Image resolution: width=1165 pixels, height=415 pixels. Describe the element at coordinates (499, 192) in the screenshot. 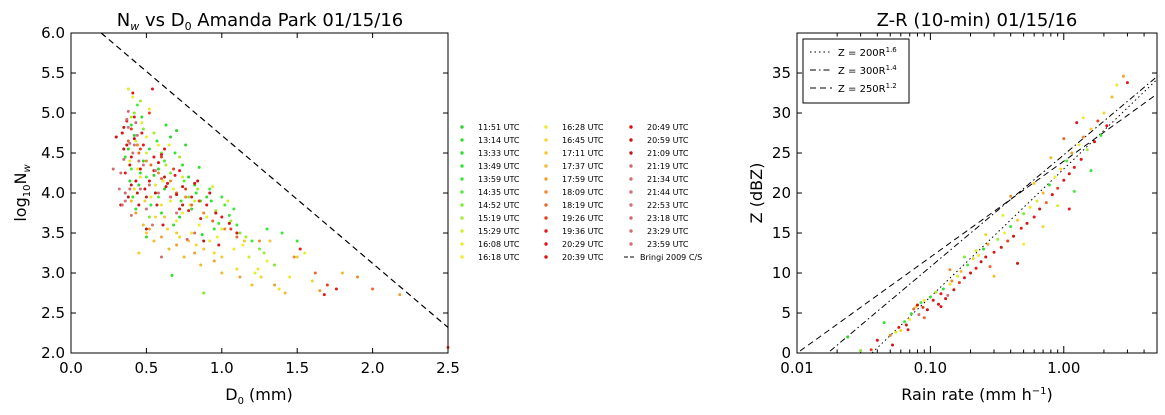

I see `legend-entry-label: 14:35 UTC` at that location.